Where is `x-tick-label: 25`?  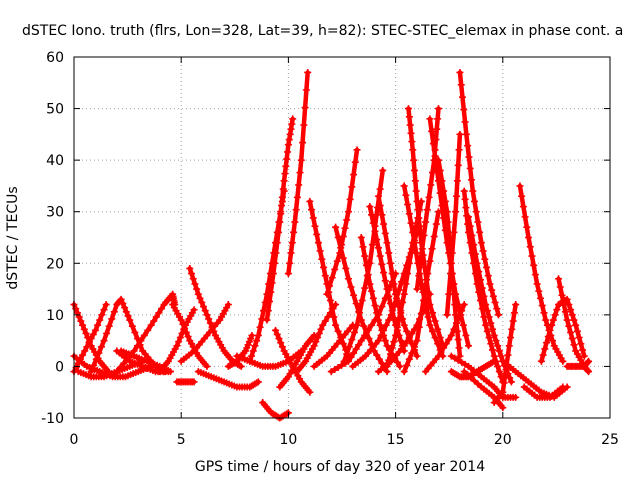
x-tick-label: 25 is located at coordinates (610, 440).